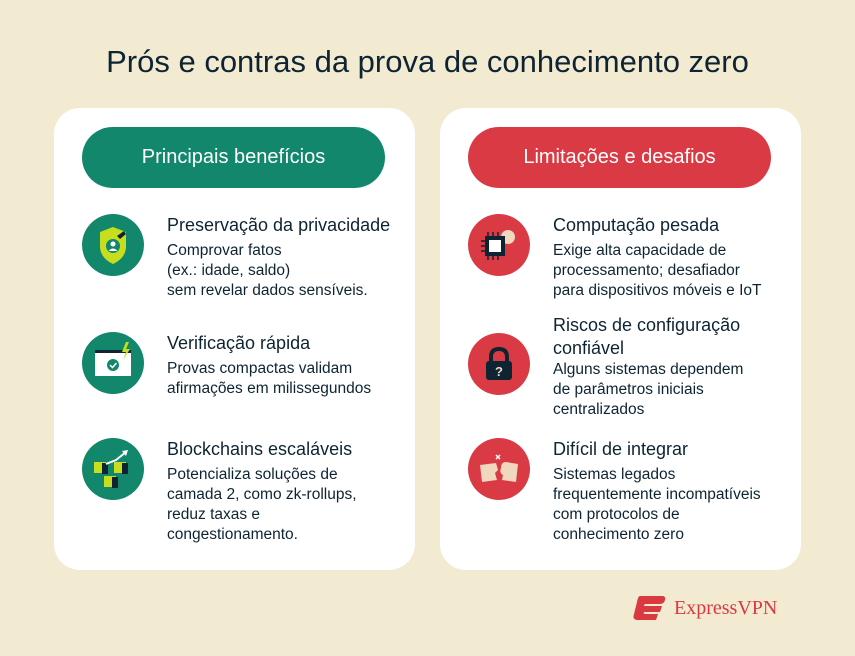 The height and width of the screenshot is (656, 855). Describe the element at coordinates (260, 368) in the screenshot. I see `item-body-line: Provas compactas validam` at that location.